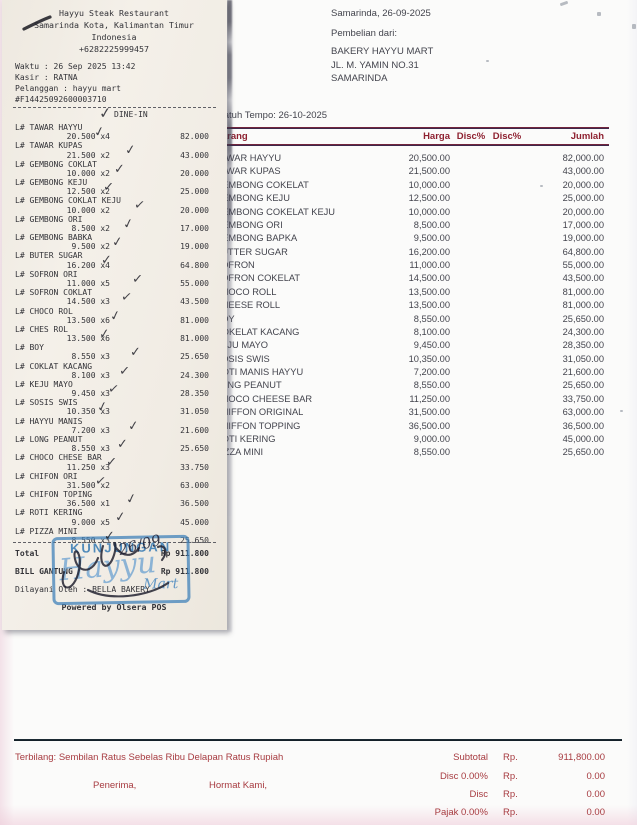 The image size is (637, 825). Describe the element at coordinates (88, 155) in the screenshot. I see `receipt-item-qty: 21.500 x2` at that location.